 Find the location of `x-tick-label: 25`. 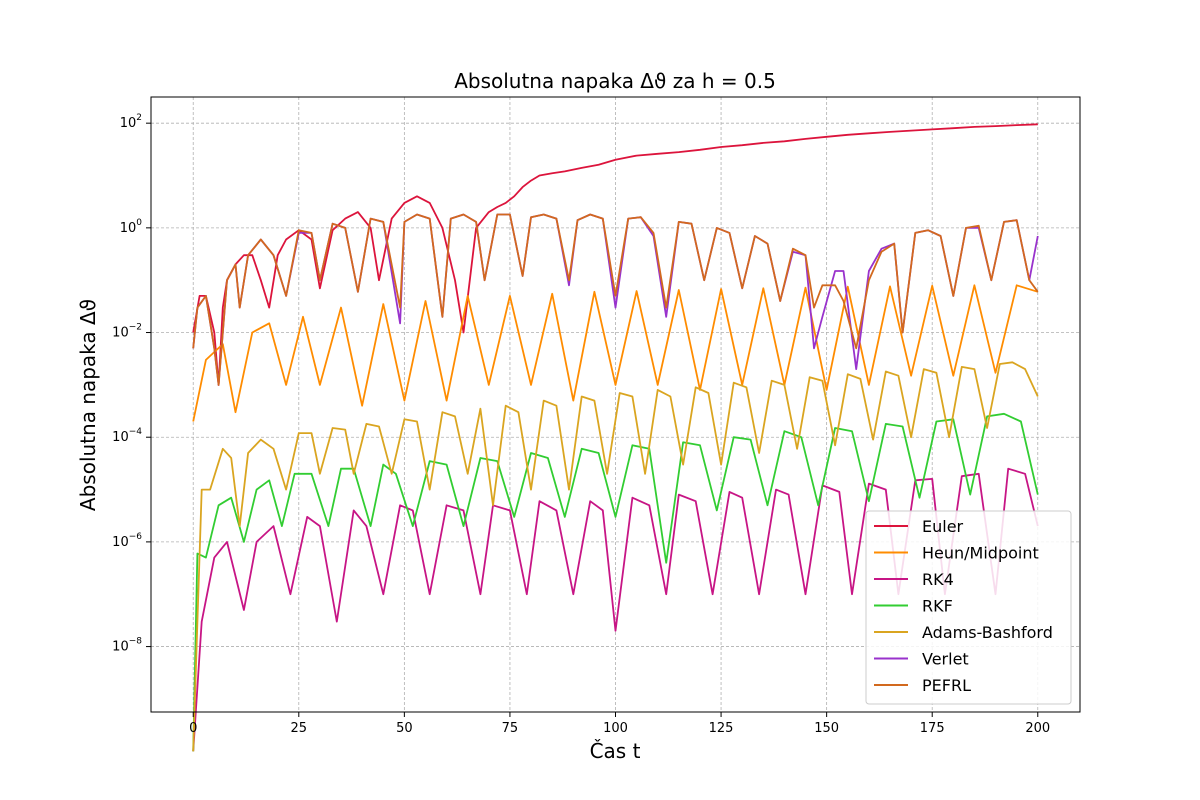

x-tick-label: 25 is located at coordinates (299, 728).